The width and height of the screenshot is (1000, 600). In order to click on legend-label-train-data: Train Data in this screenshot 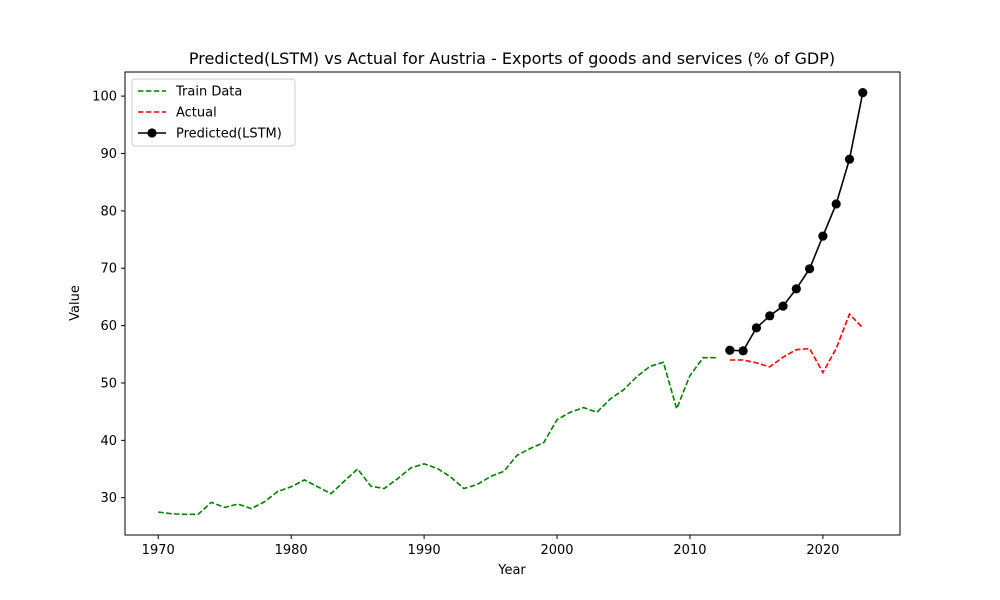, I will do `click(208, 92)`.